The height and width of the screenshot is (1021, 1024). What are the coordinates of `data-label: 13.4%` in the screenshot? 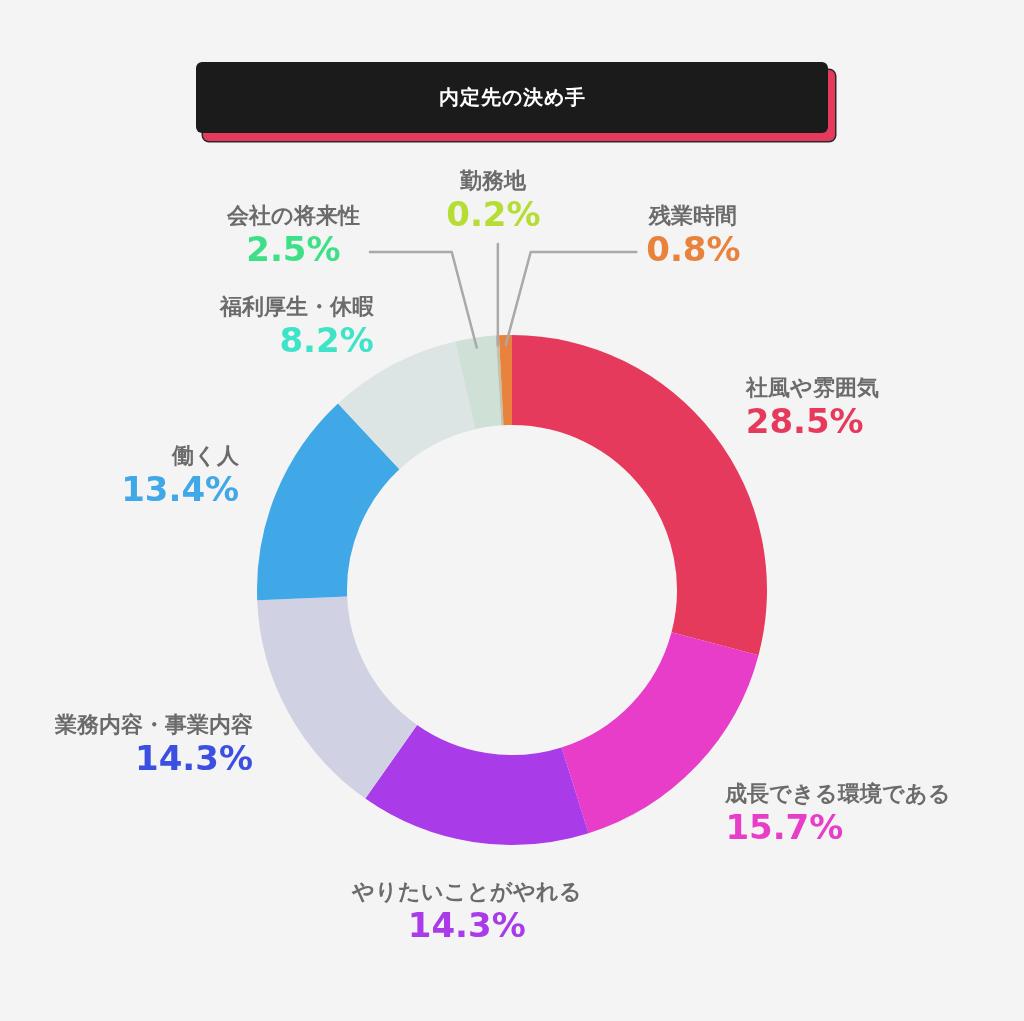 It's located at (180, 488).